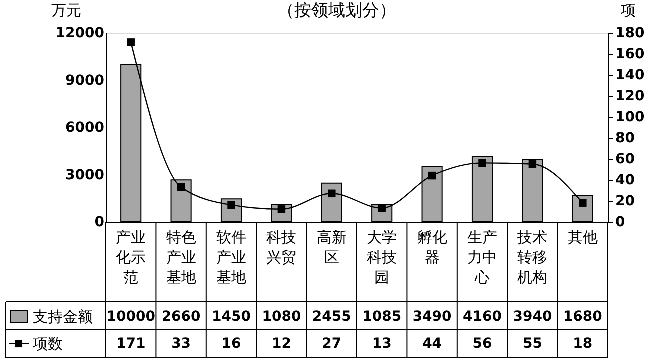 This screenshot has width=664, height=362. I want to click on data-label: 4160, so click(482, 317).